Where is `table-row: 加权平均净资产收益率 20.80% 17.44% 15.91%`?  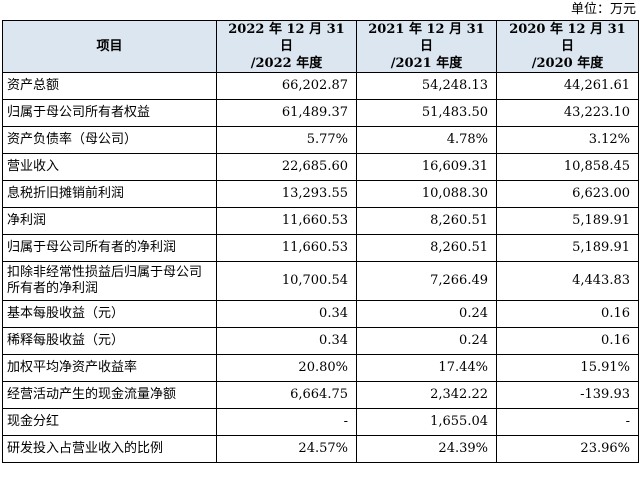
table-row: 加权平均净资产收益率 20.80% 17.44% 15.91% is located at coordinates (320, 368).